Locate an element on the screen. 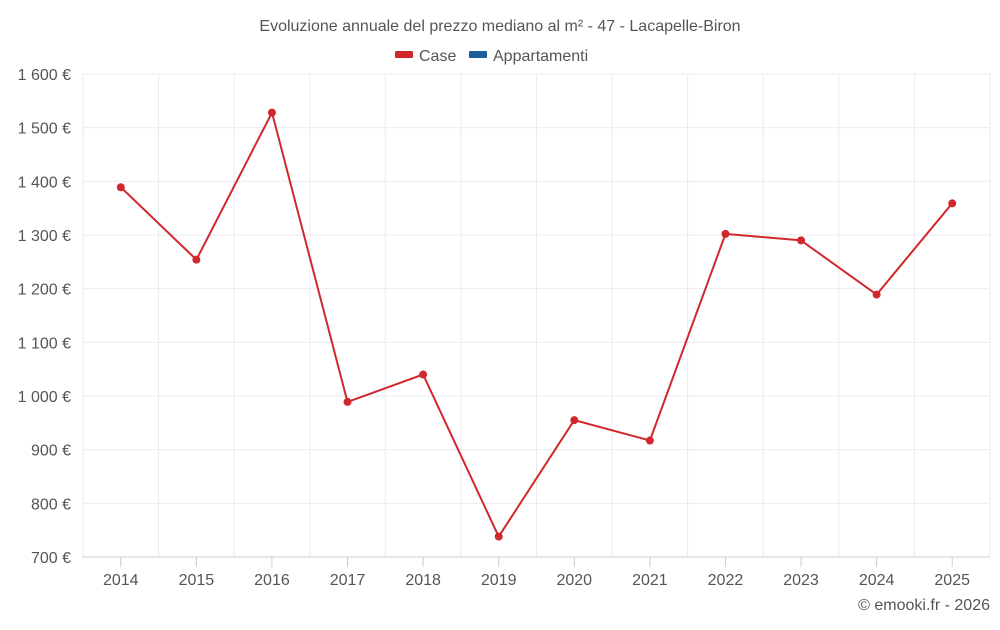 This screenshot has width=1000, height=630. y-tick-label: 1 100 € is located at coordinates (44, 343).